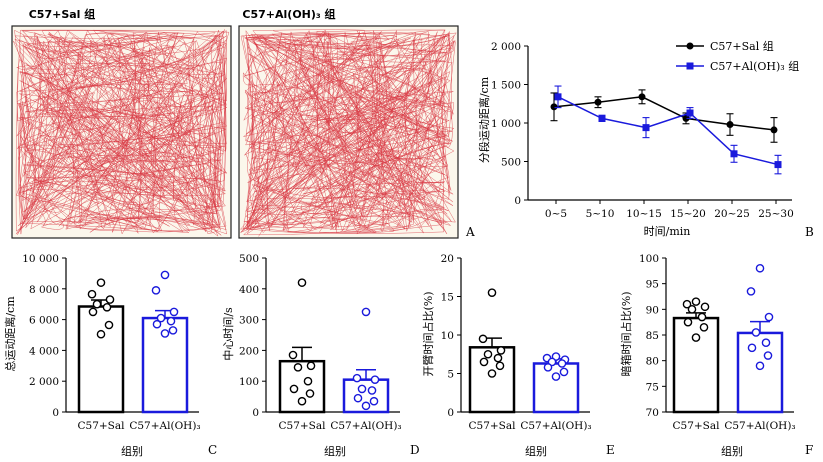  Describe the element at coordinates (228, 334) in the screenshot. I see `panel-d-ylabel: 中心时间/s` at that location.